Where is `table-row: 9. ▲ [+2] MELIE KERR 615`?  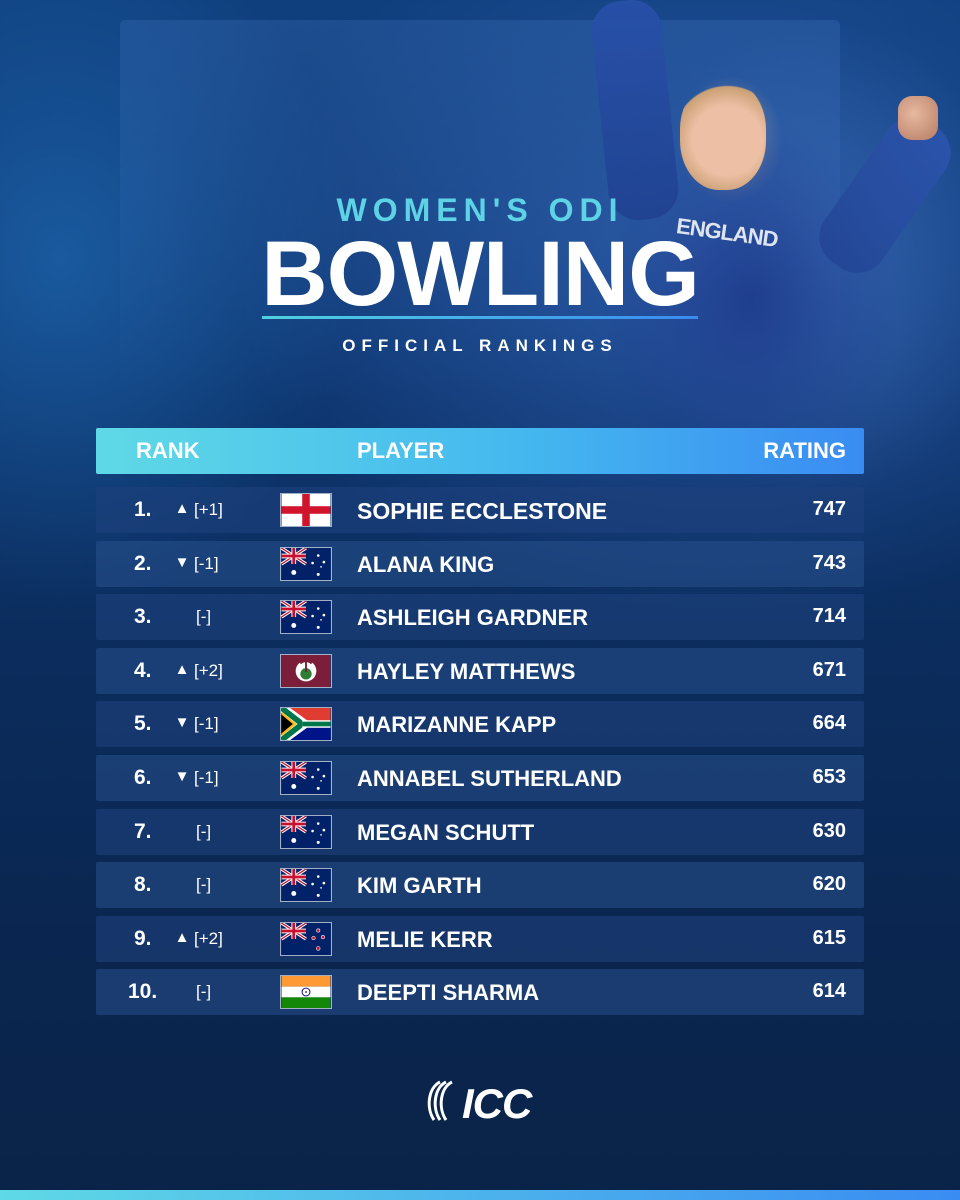 table-row: 9. ▲ [+2] MELIE KERR 615 is located at coordinates (480, 938).